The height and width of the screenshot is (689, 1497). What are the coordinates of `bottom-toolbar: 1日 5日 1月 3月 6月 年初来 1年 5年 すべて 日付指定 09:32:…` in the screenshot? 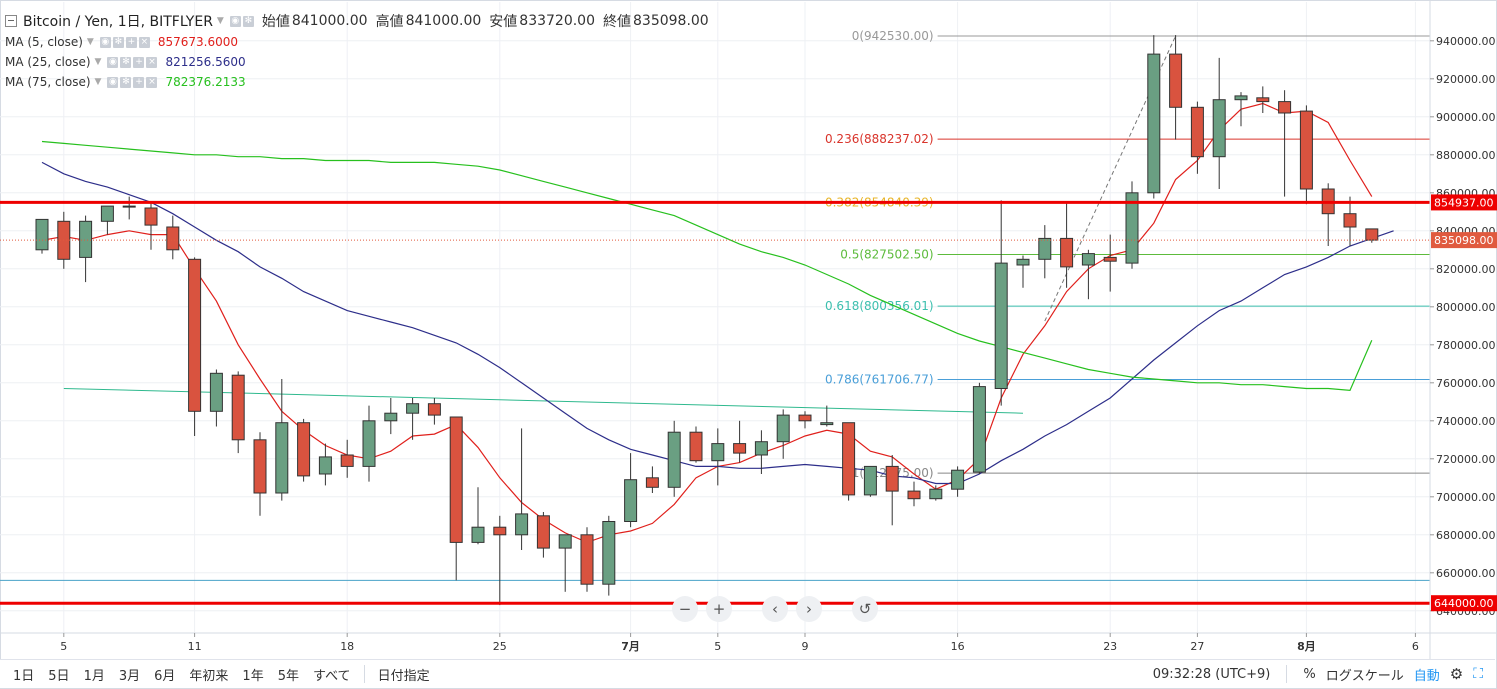 It's located at (747, 673).